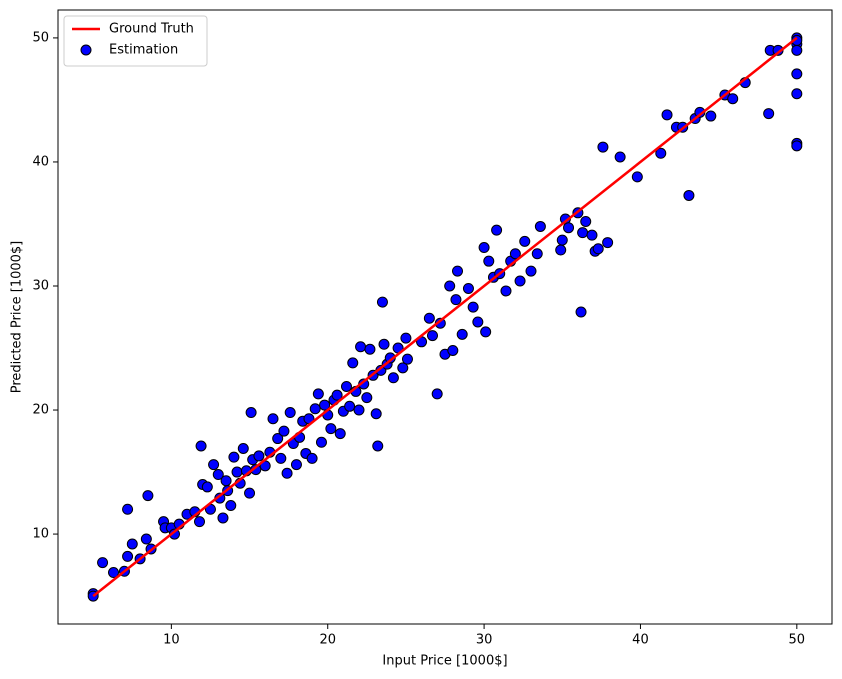  What do you see at coordinates (40, 285) in the screenshot?
I see `y-tick-label: 30` at bounding box center [40, 285].